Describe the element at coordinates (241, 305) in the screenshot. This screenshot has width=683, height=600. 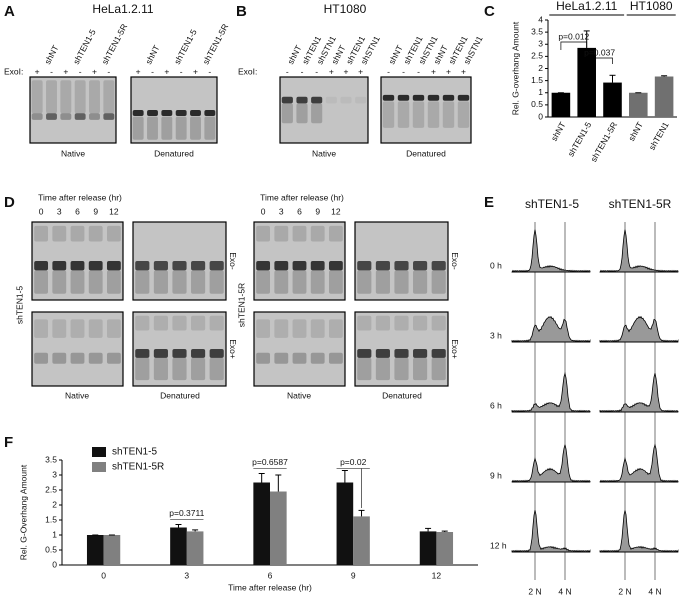
I see `condition-label: shTEN1-5R` at that location.